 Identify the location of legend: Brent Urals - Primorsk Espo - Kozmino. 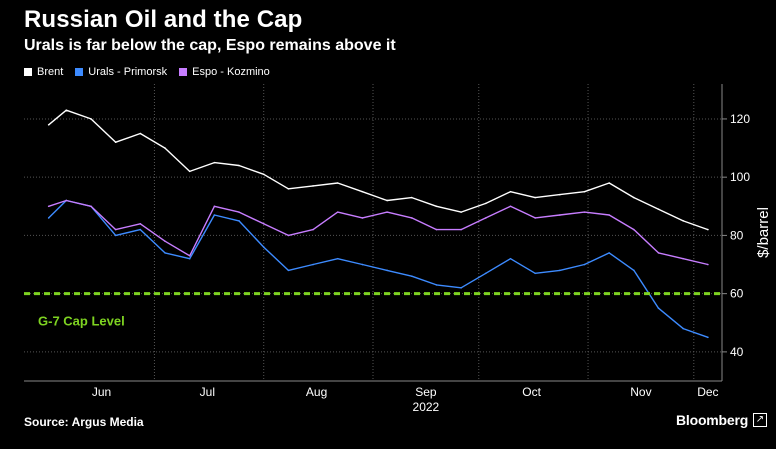
(147, 72).